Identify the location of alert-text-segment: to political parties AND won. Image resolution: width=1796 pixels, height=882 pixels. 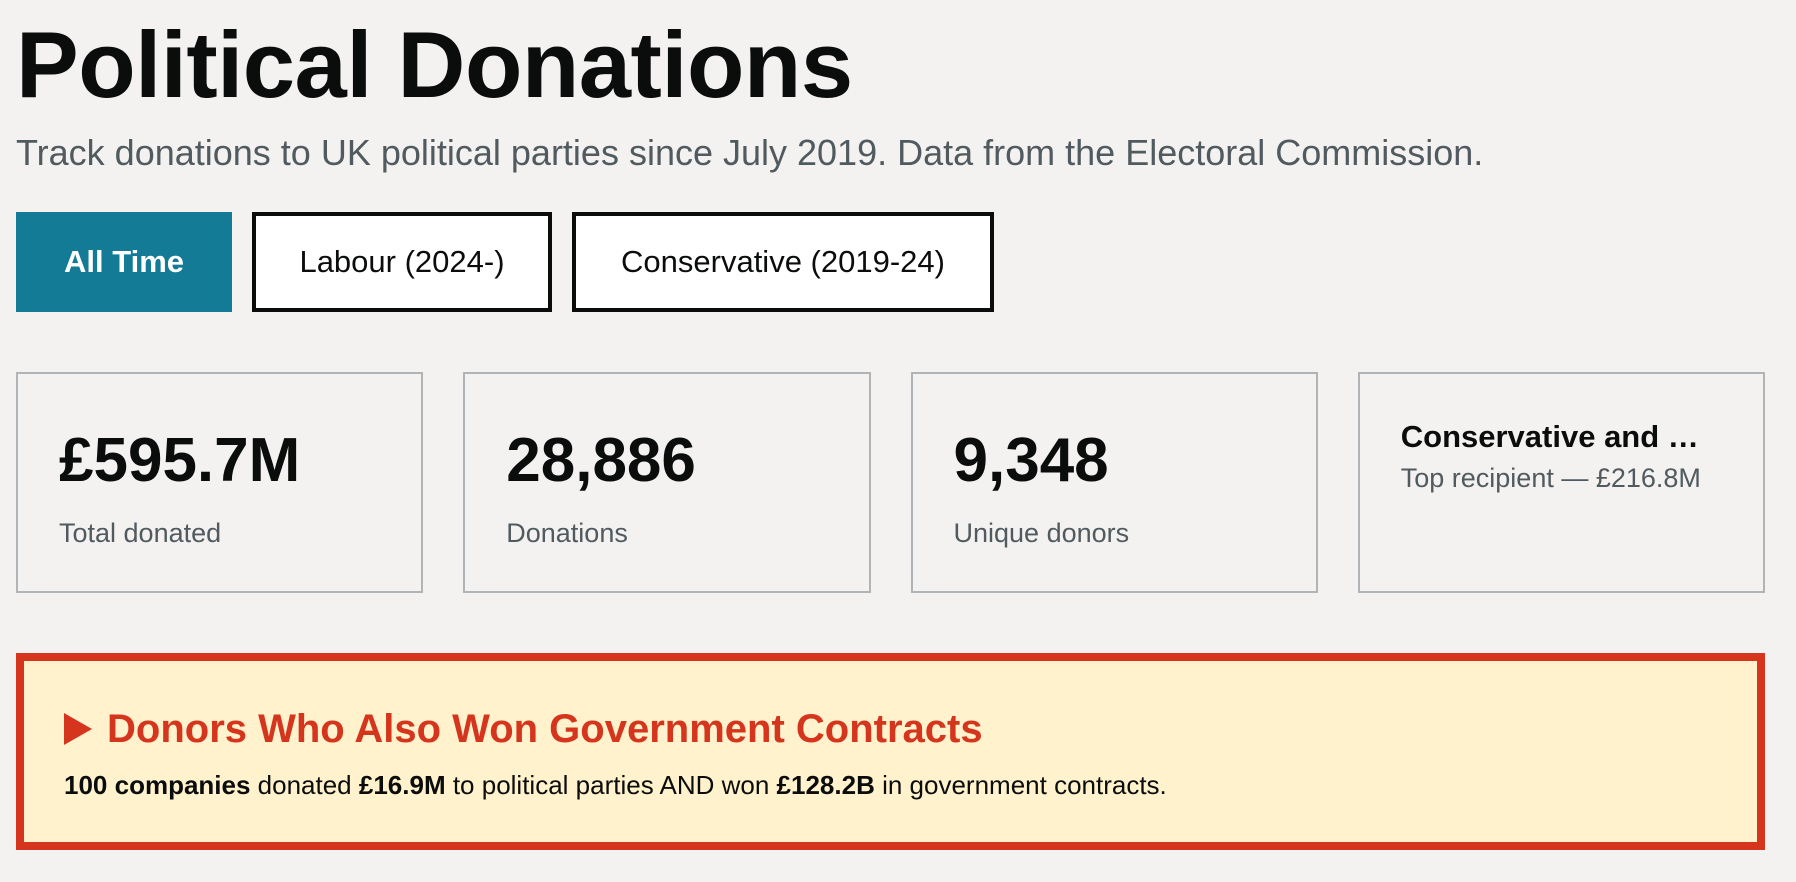
(611, 785).